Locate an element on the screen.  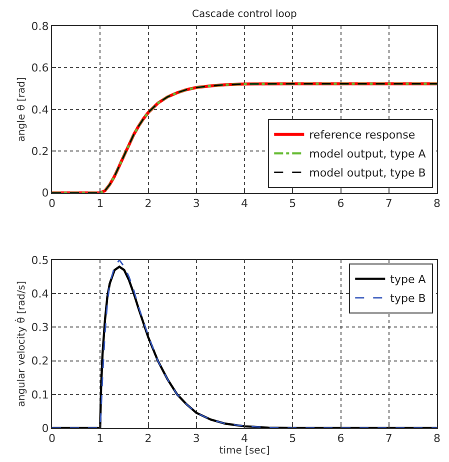
legend-label: model output, type B is located at coordinates (367, 173).